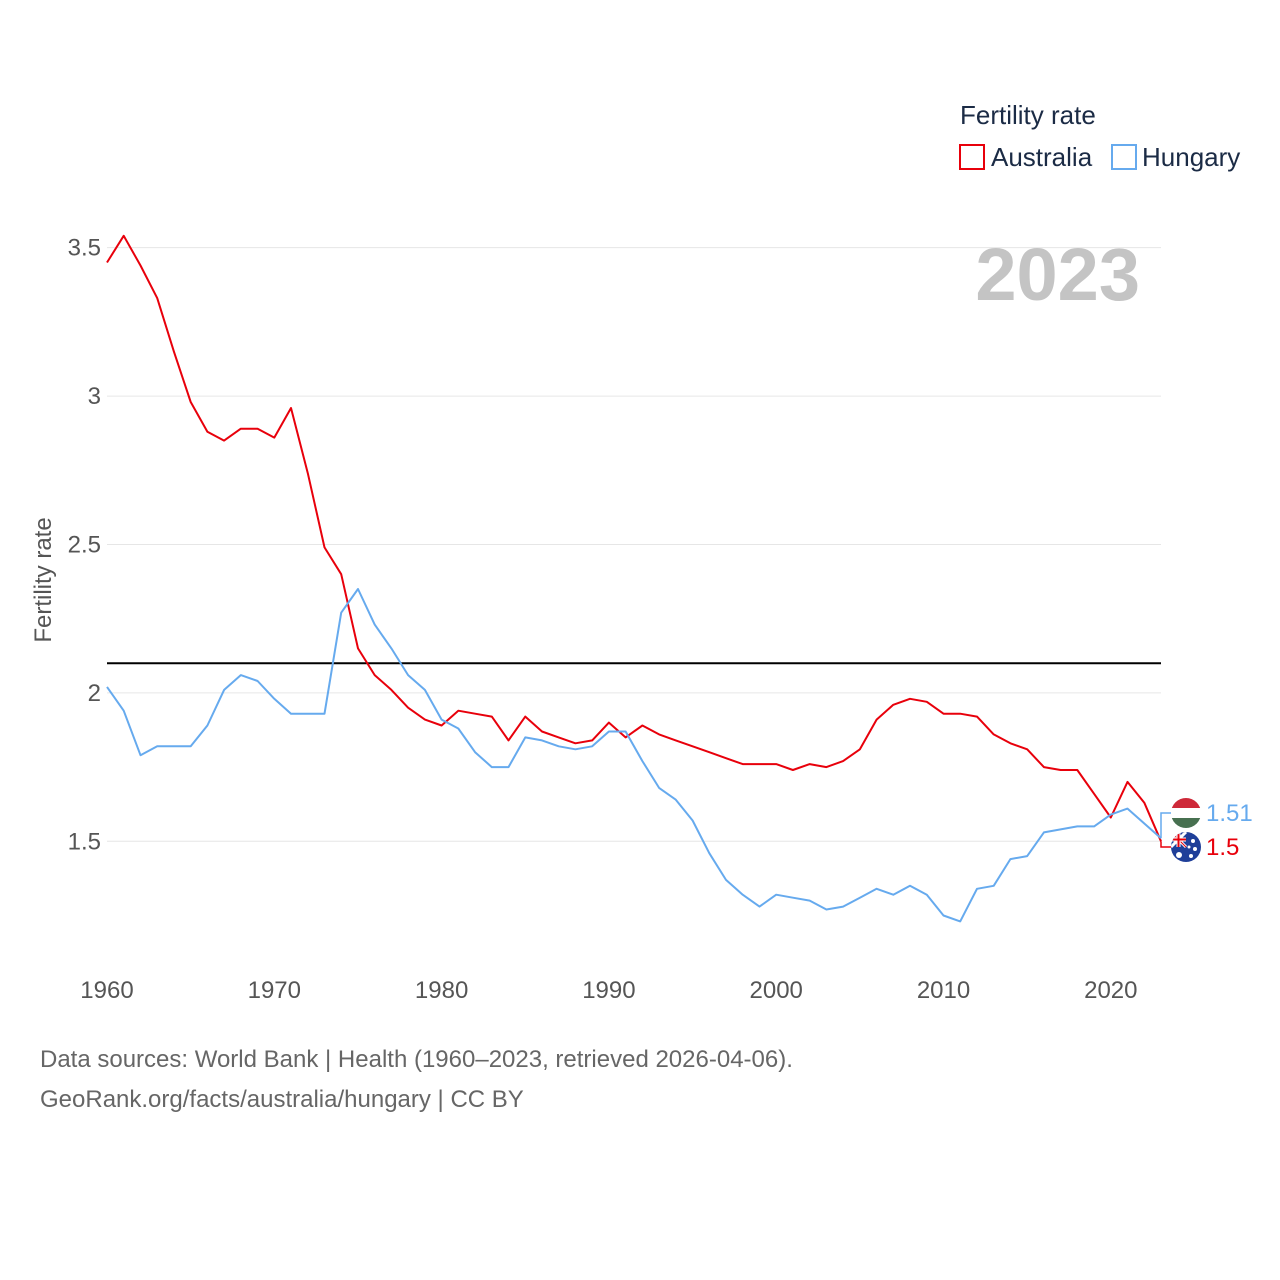  Describe the element at coordinates (441, 990) in the screenshot. I see `x-tick-label: 1980` at that location.